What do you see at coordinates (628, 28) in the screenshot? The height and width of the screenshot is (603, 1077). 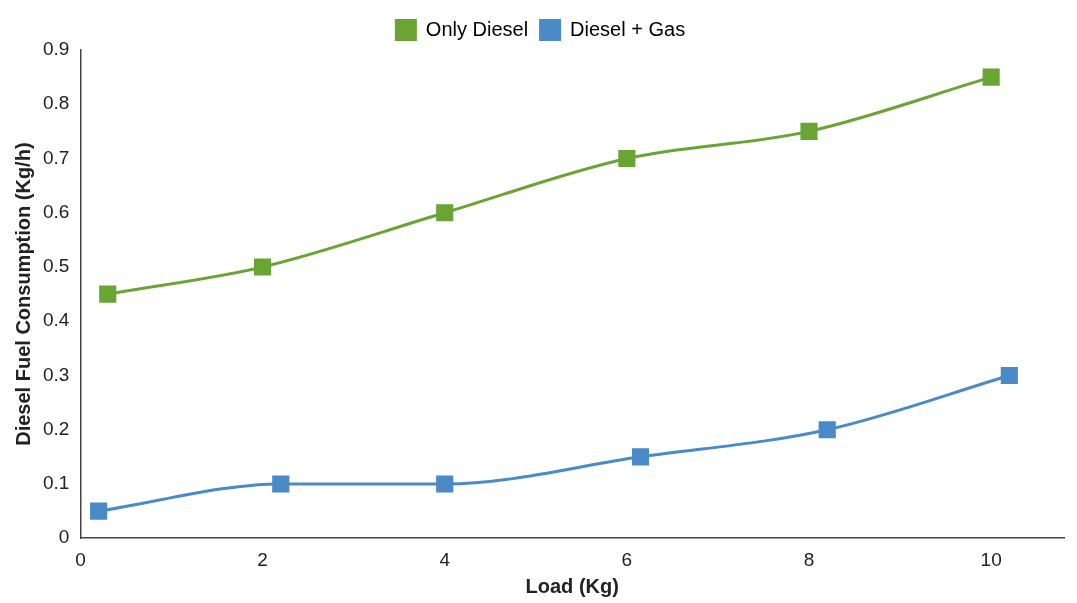 I see `legend-label: Diesel + Gas` at bounding box center [628, 28].